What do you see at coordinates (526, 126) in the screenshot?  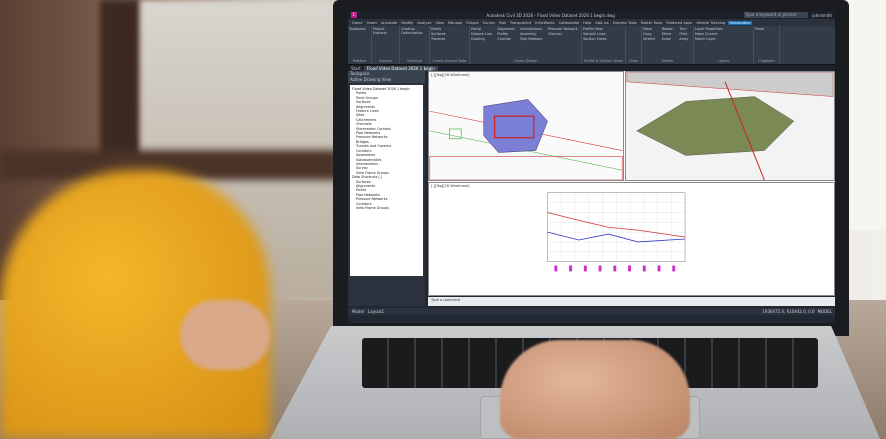 I see `viewport-plan: [-][Top][2D Wireframe]` at bounding box center [526, 126].